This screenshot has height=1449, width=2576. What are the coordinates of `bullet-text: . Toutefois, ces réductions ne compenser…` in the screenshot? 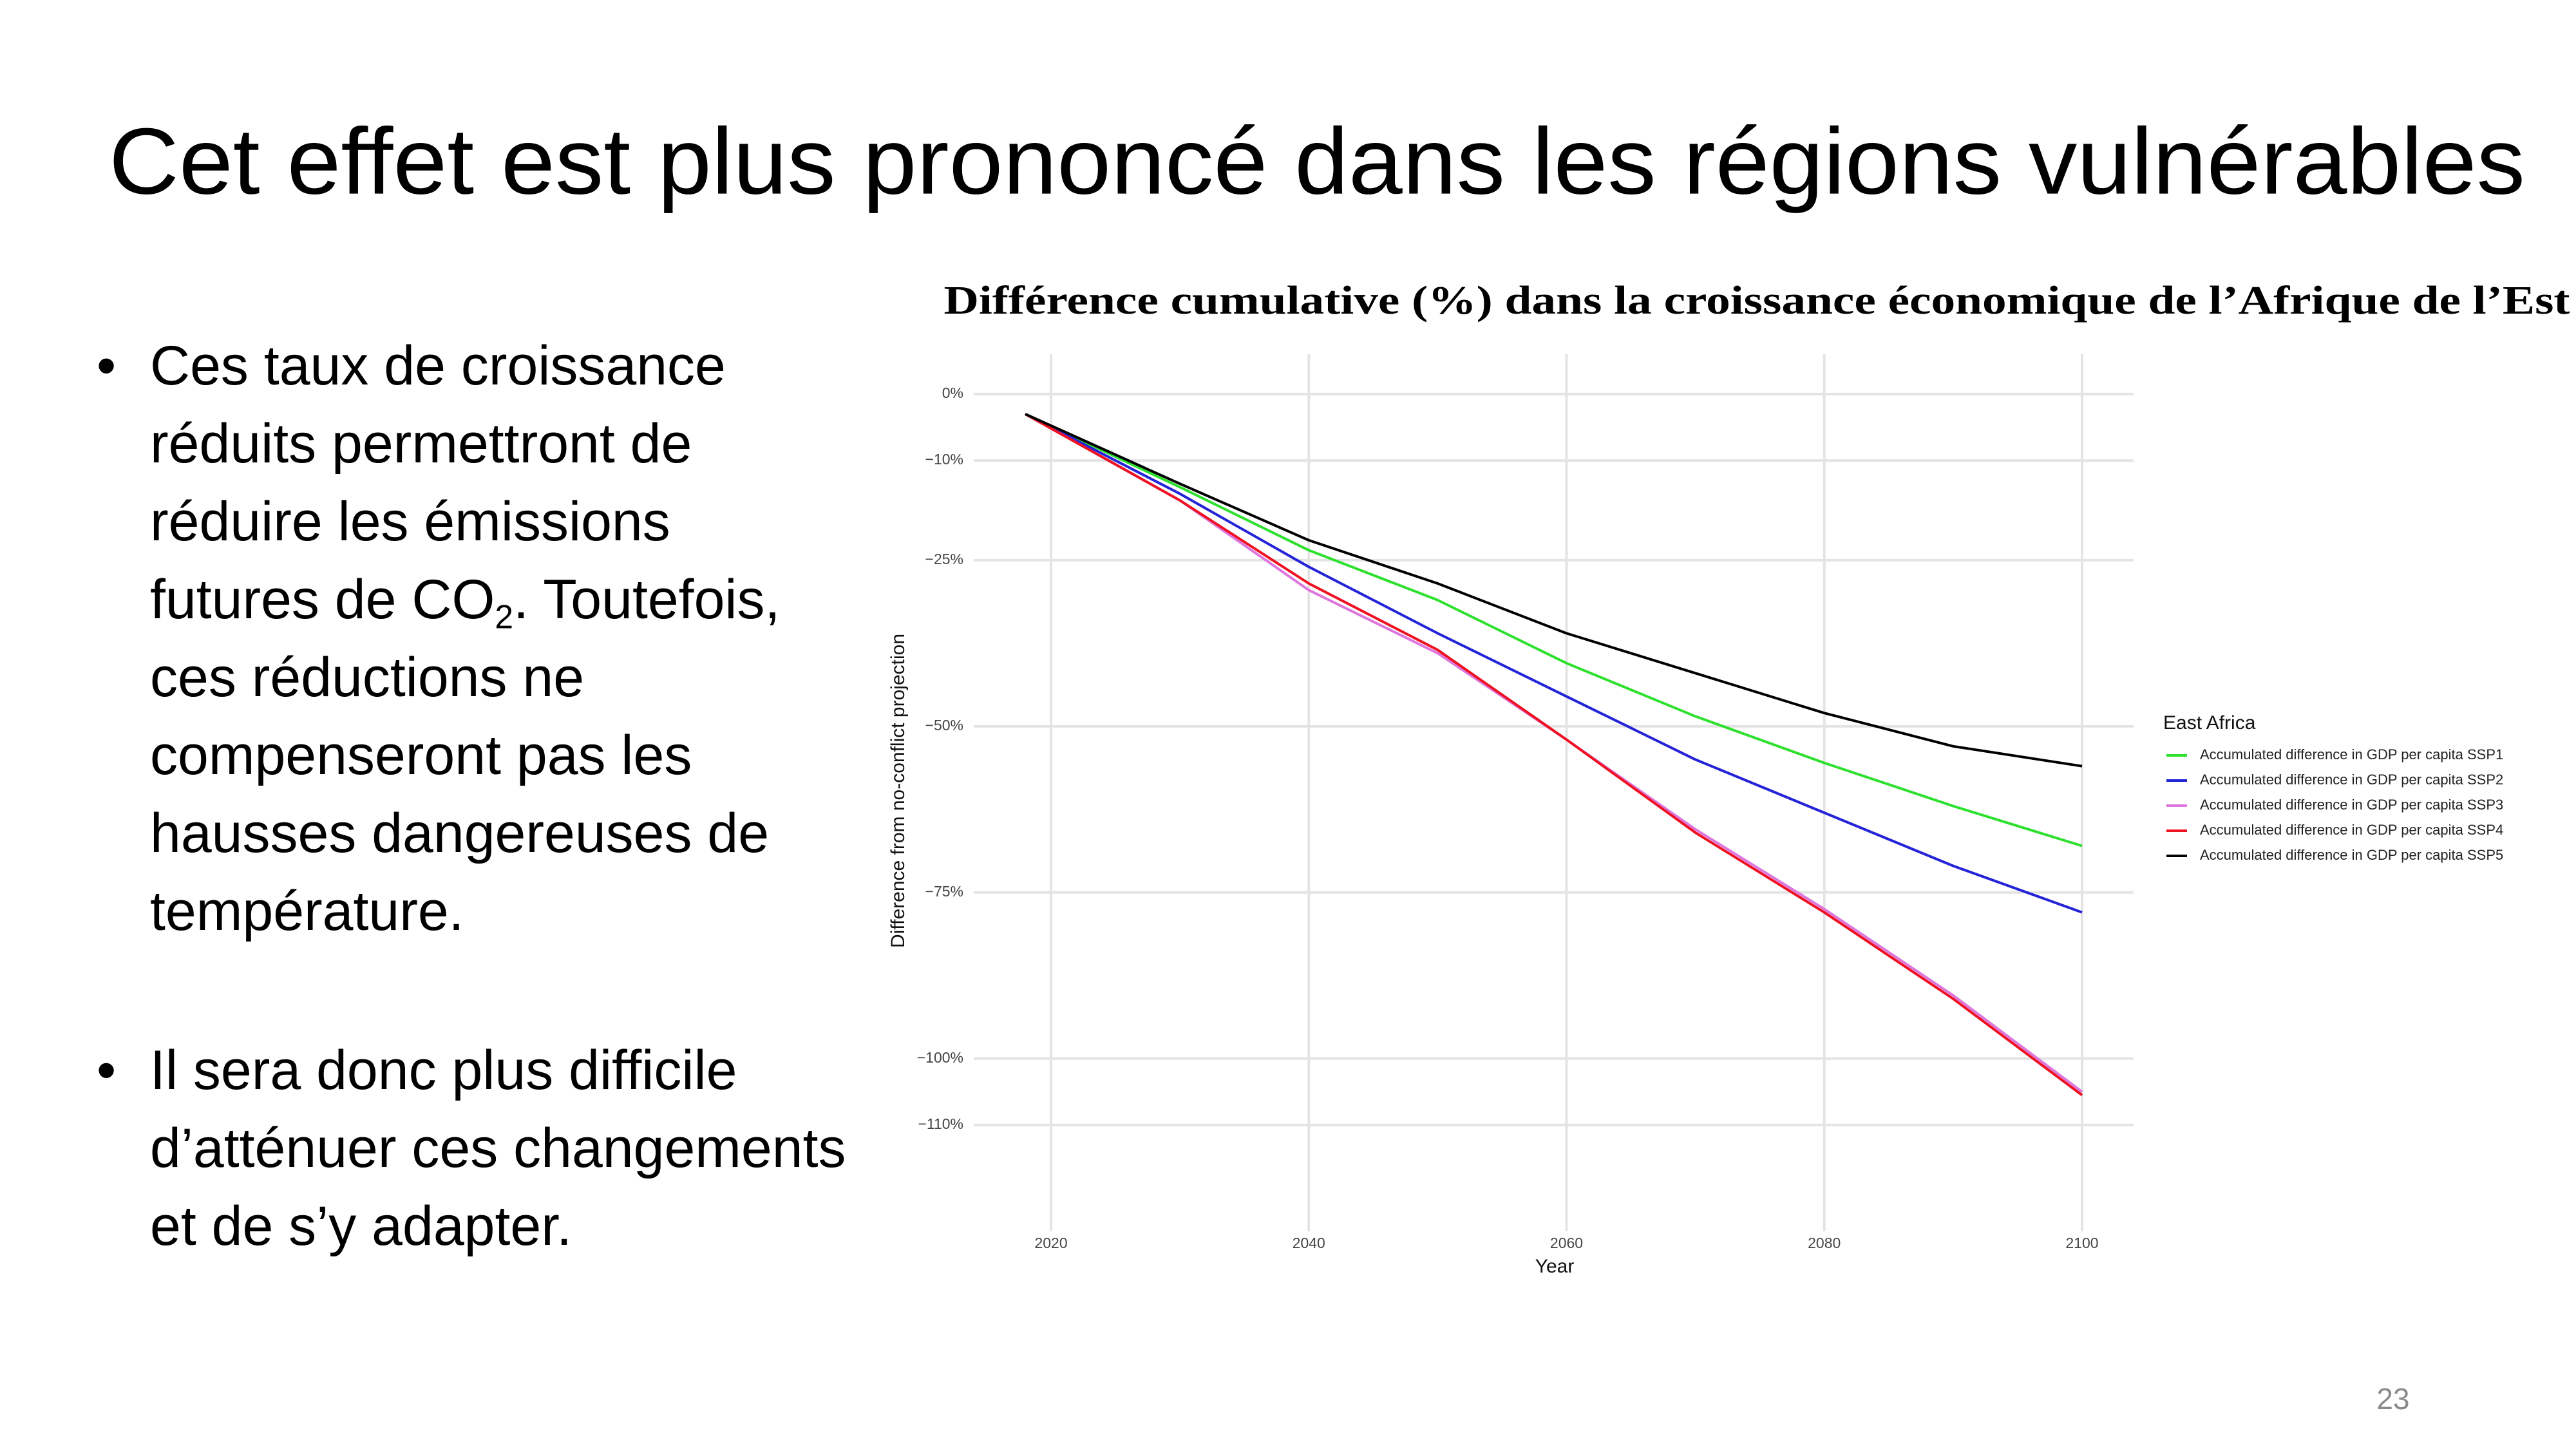 It's located at (465, 755).